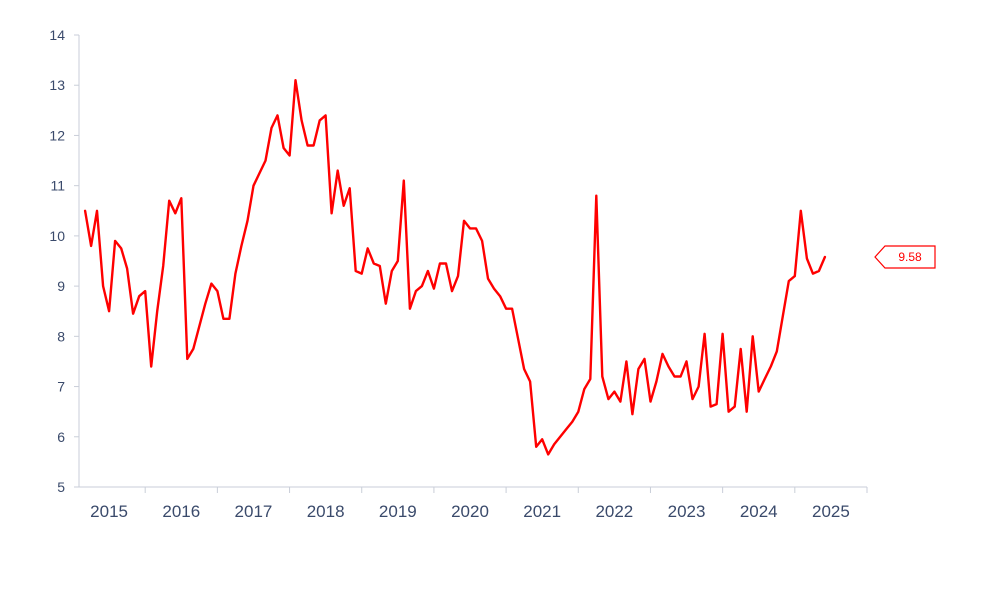 This screenshot has height=603, width=1000. What do you see at coordinates (61, 437) in the screenshot?
I see `y-tick-label: 6` at bounding box center [61, 437].